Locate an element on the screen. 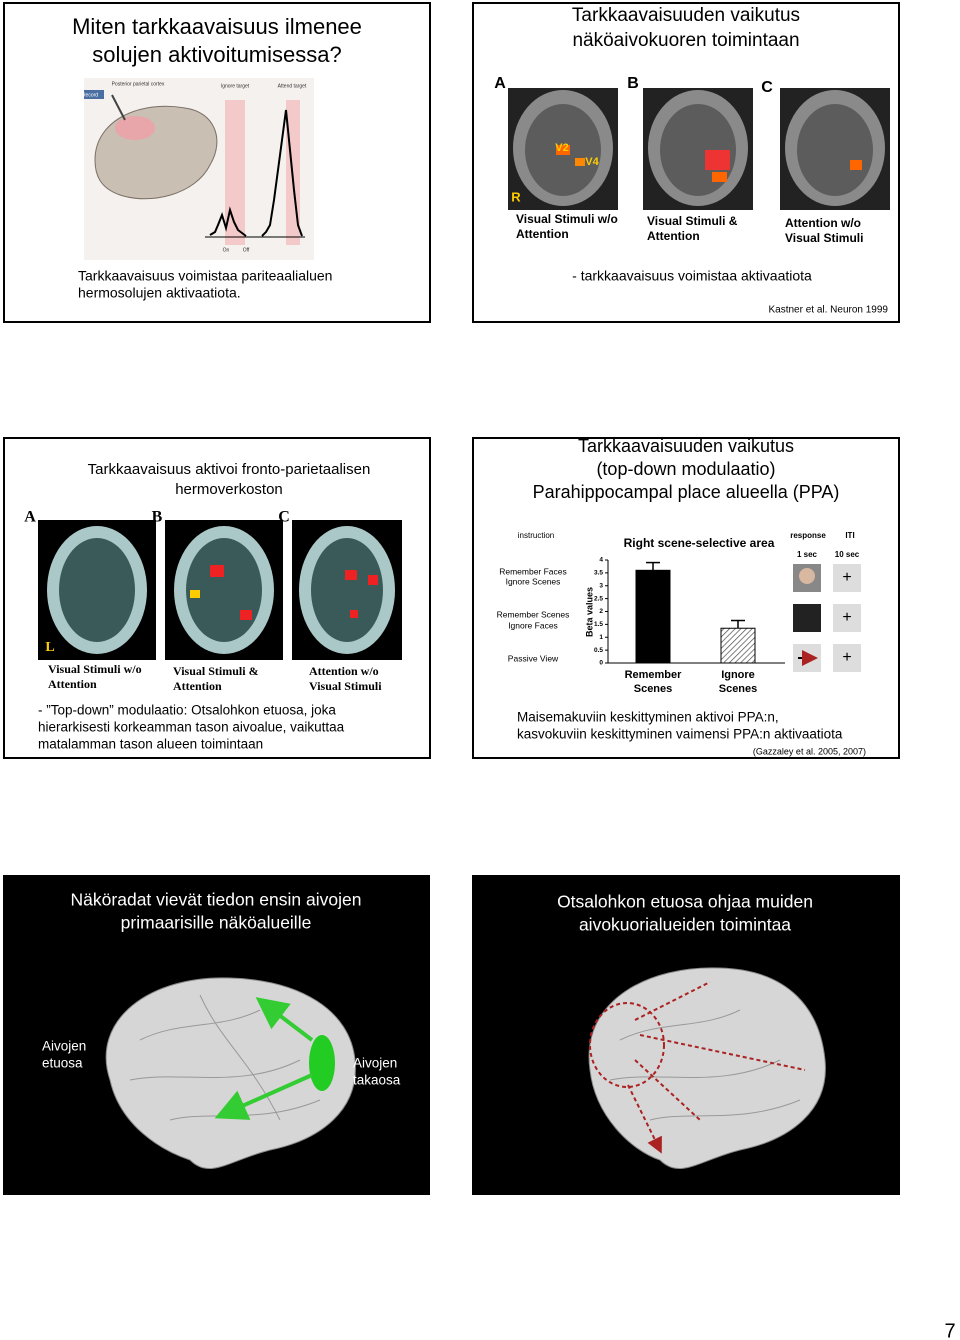 This screenshot has width=960, height=1340. phase-label: response is located at coordinates (808, 535).